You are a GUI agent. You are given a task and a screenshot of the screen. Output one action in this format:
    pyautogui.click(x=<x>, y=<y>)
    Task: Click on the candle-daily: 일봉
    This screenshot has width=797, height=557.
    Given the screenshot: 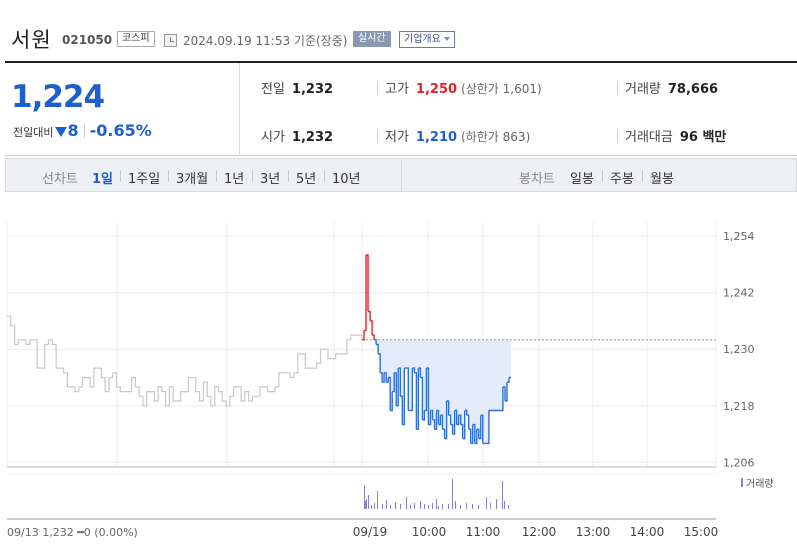 What is the action you would take?
    pyautogui.click(x=582, y=179)
    